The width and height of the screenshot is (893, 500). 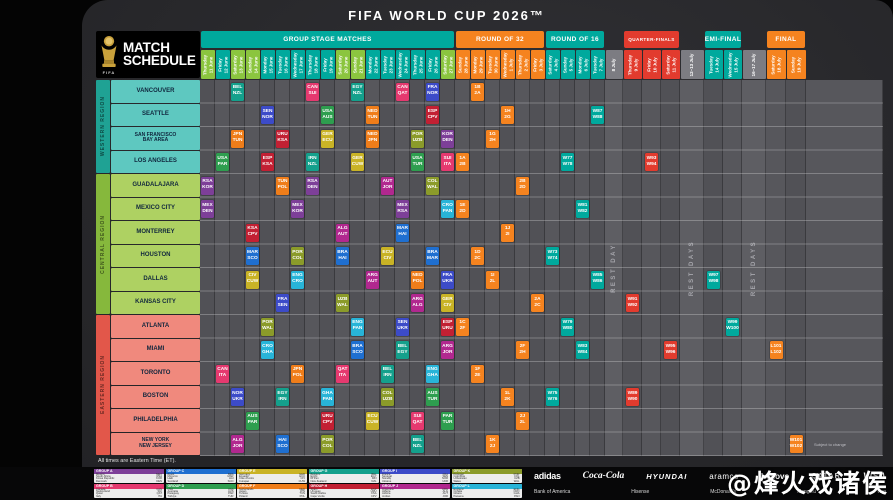 What do you see at coordinates (552, 397) in the screenshot?
I see `match-cell: W75 W76` at bounding box center [552, 397].